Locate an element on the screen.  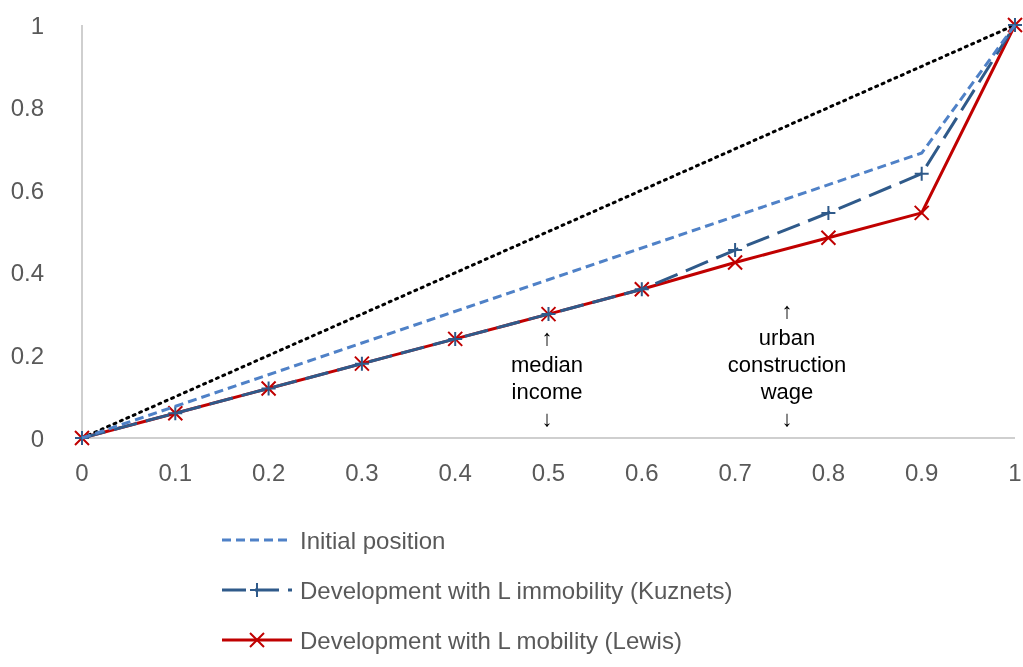
y-tick-label: 0.2 is located at coordinates (27, 355).